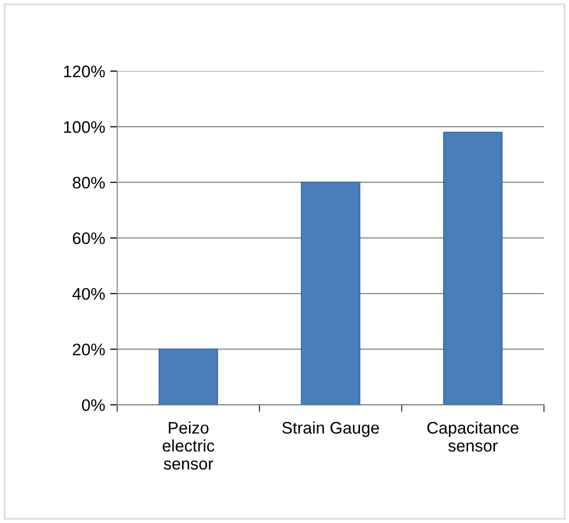 The width and height of the screenshot is (569, 523). I want to click on y-tick-label: 120%, so click(84, 72).